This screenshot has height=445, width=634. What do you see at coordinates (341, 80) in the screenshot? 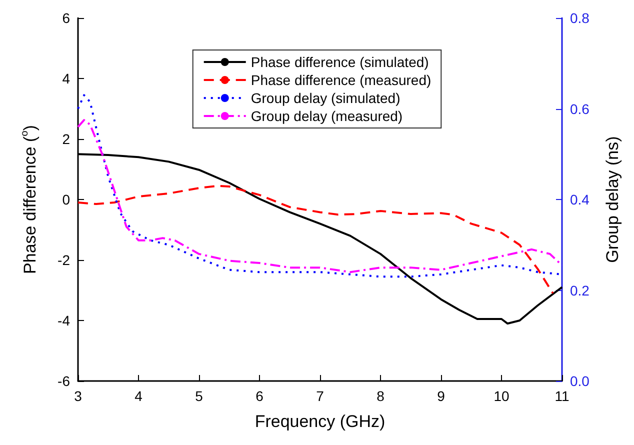
I see `legend-label: Phase difference (measured)` at bounding box center [341, 80].